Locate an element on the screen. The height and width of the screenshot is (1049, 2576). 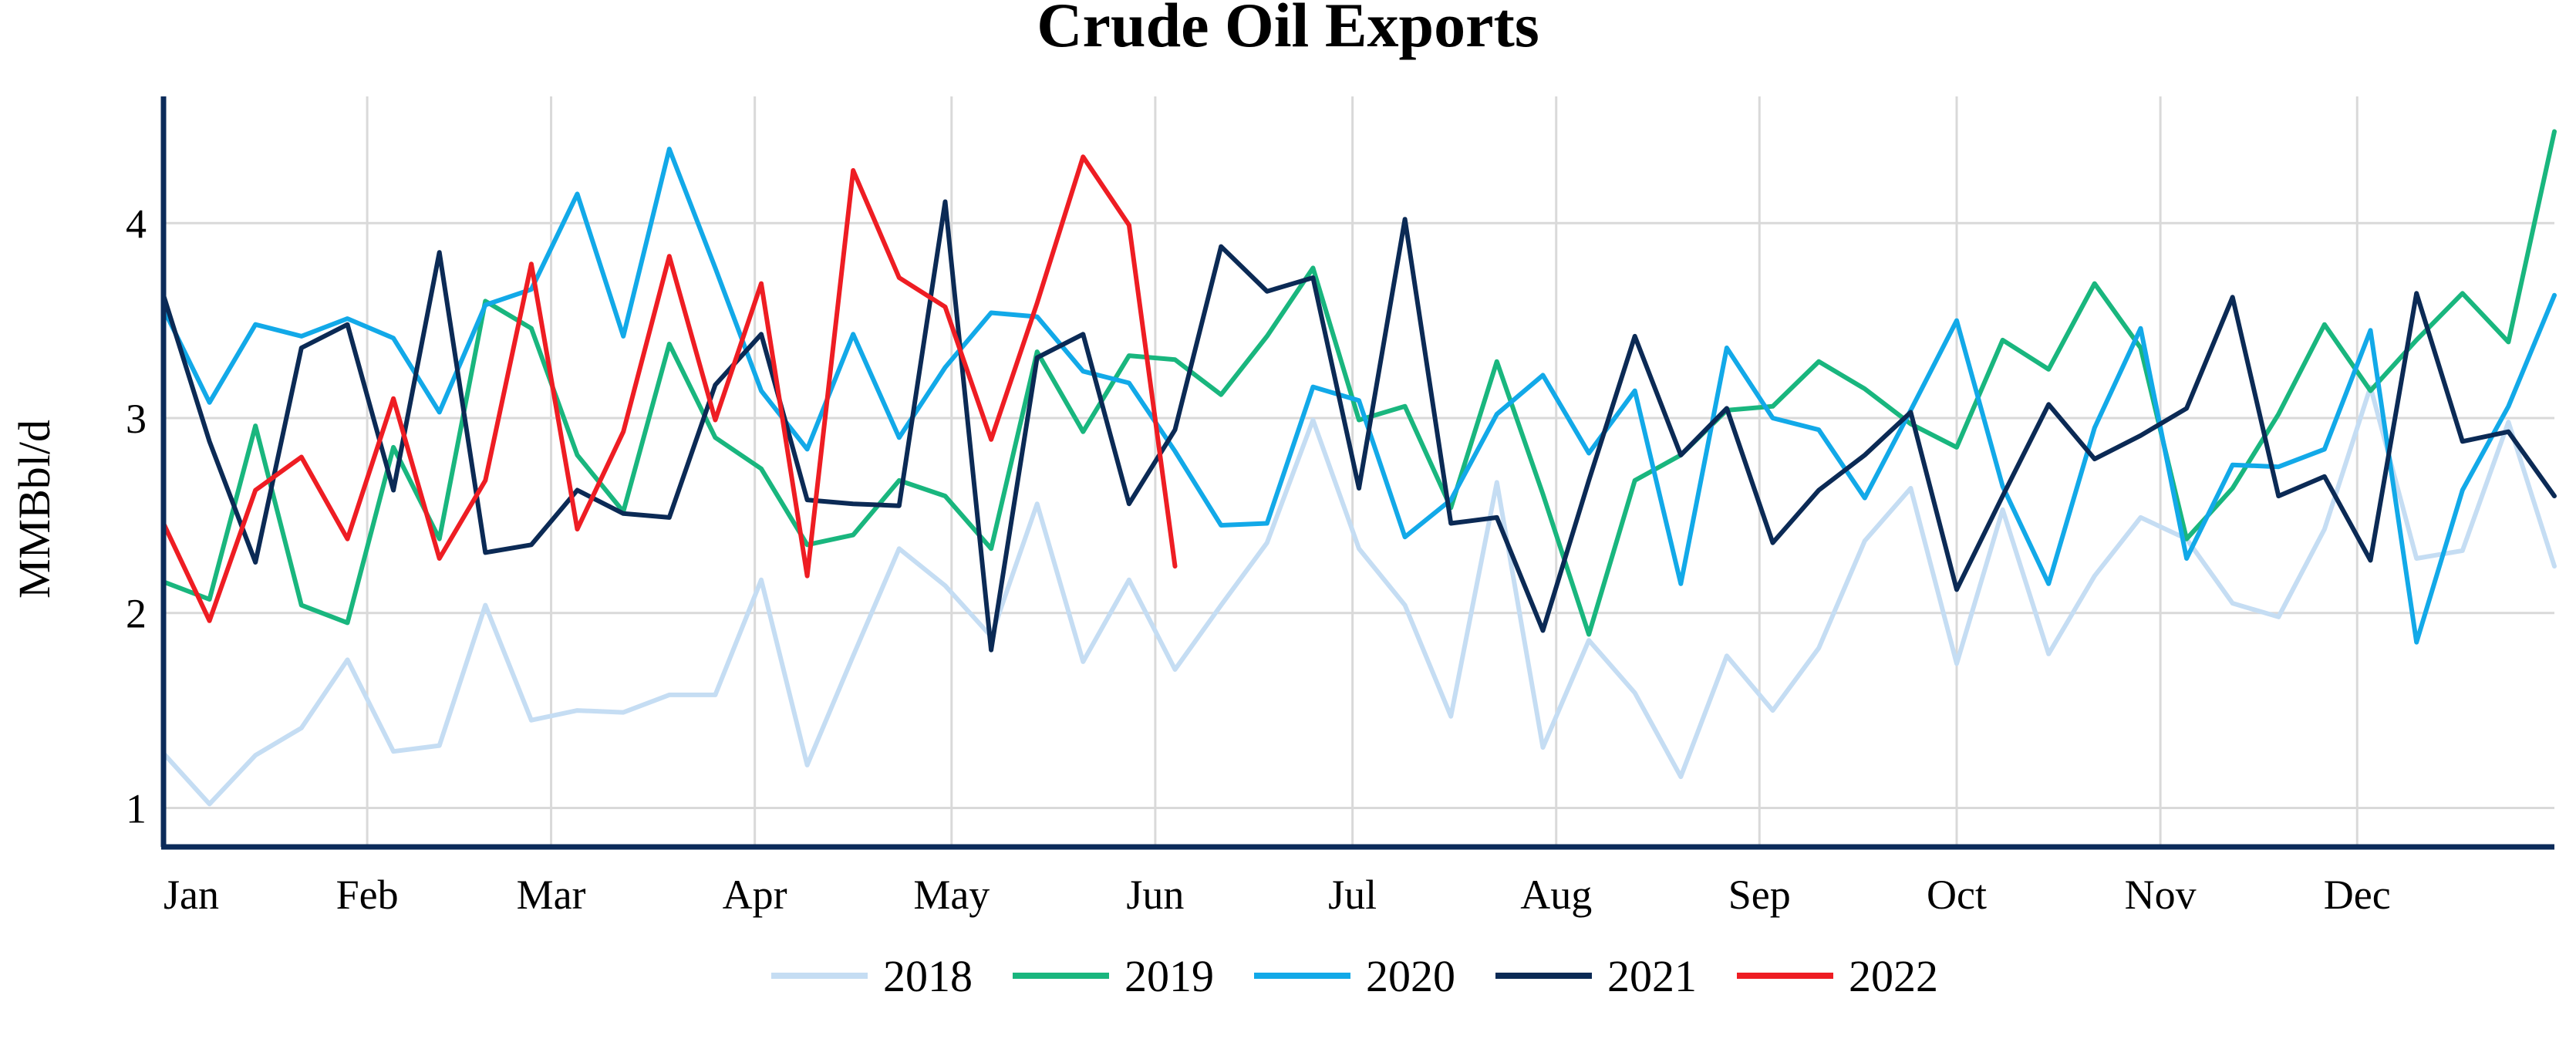
x-tick-label: Oct is located at coordinates (1957, 895).